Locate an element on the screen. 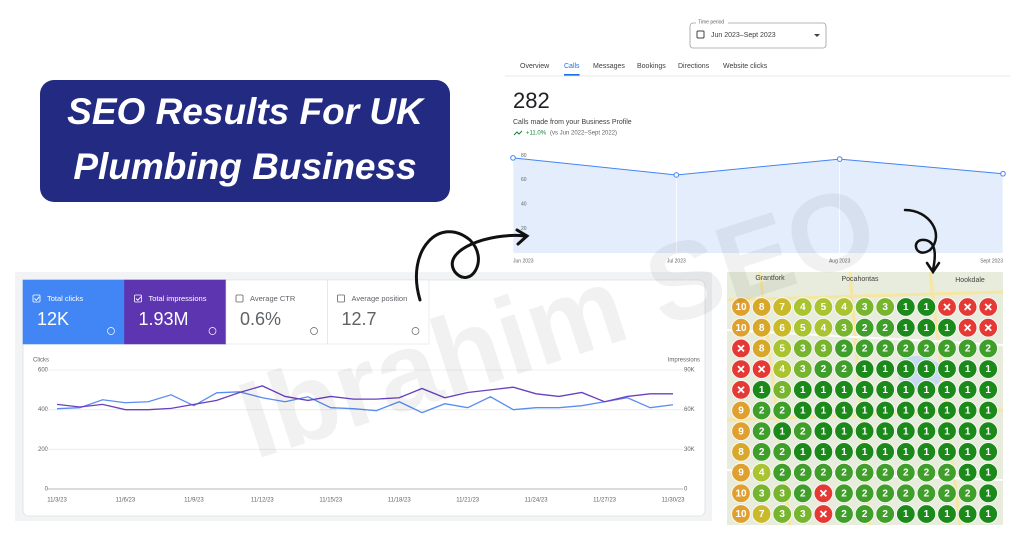 Image resolution: width=1024 pixels, height=538 pixels. tab: Calls is located at coordinates (572, 66).